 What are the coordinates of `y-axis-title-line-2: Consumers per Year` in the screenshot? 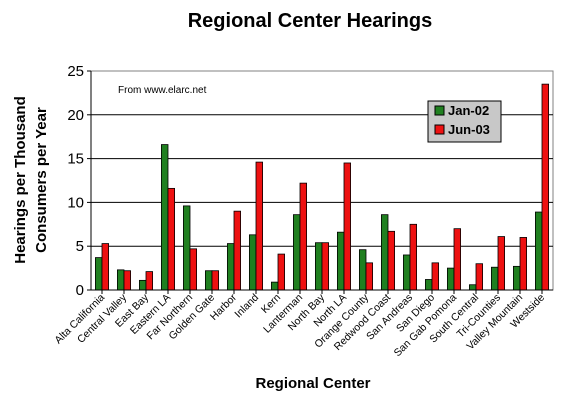 It's located at (41, 180).